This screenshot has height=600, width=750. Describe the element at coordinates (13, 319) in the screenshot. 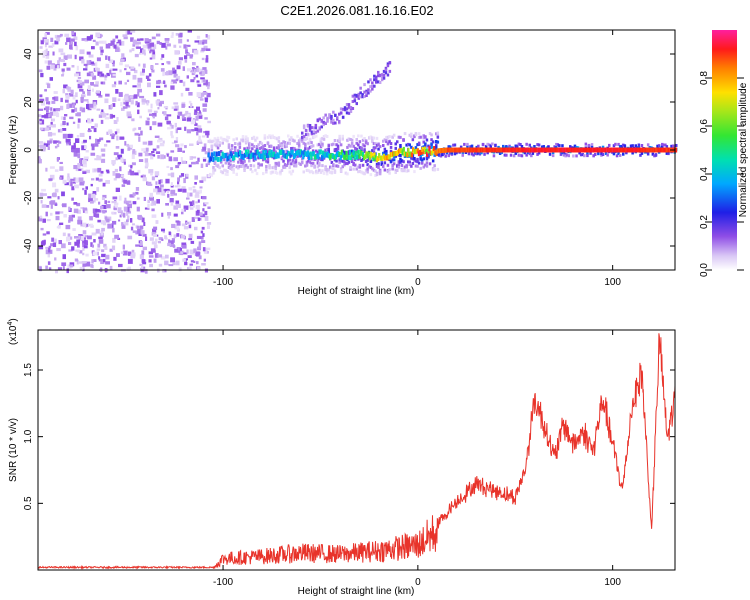

I see `snr-multiplier-close: )` at that location.